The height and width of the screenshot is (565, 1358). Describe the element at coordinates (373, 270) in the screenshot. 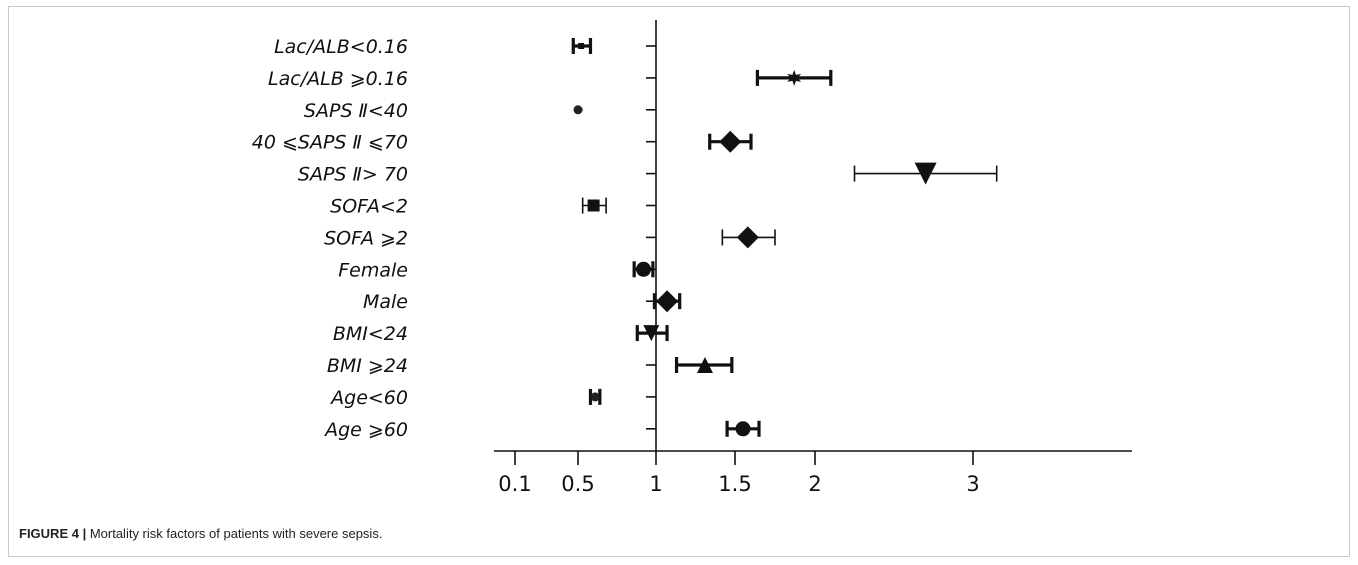

I see `row-label: Female` at that location.